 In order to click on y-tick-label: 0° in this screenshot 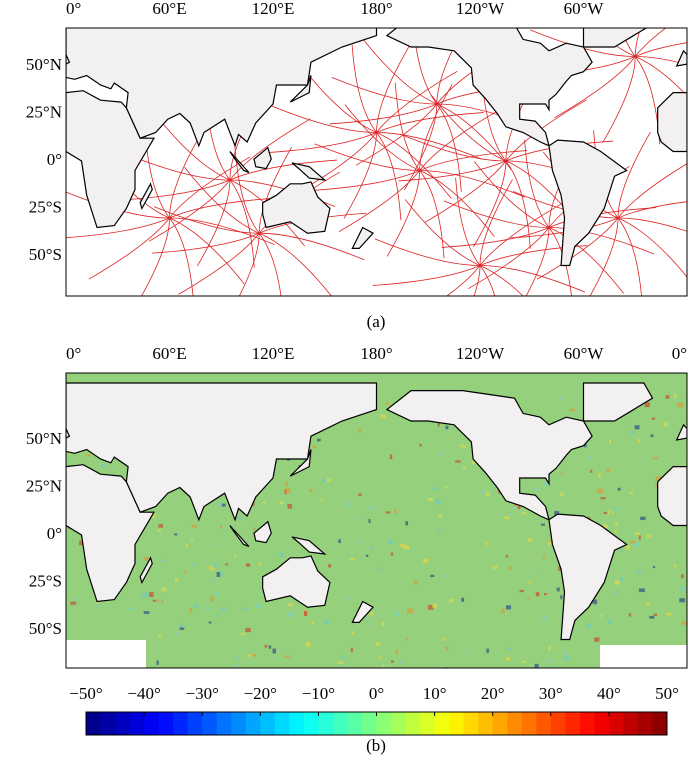, I will do `click(54, 533)`.